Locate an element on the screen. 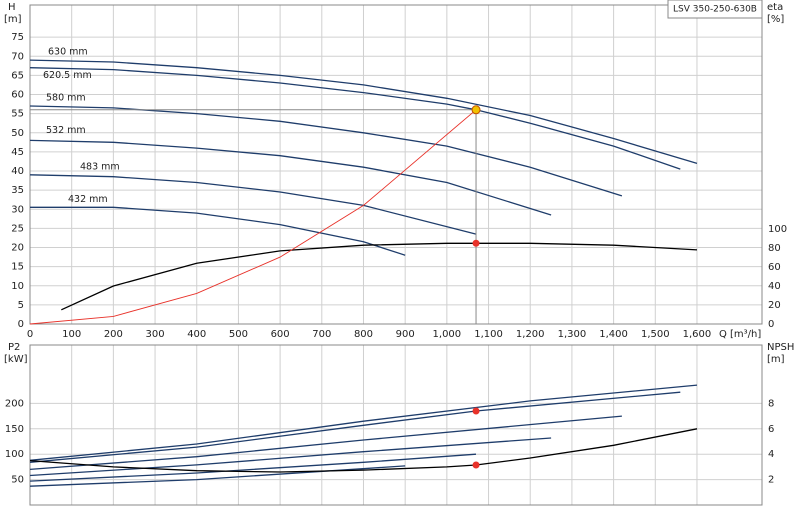  x-tick-label: 1,200 is located at coordinates (530, 334).